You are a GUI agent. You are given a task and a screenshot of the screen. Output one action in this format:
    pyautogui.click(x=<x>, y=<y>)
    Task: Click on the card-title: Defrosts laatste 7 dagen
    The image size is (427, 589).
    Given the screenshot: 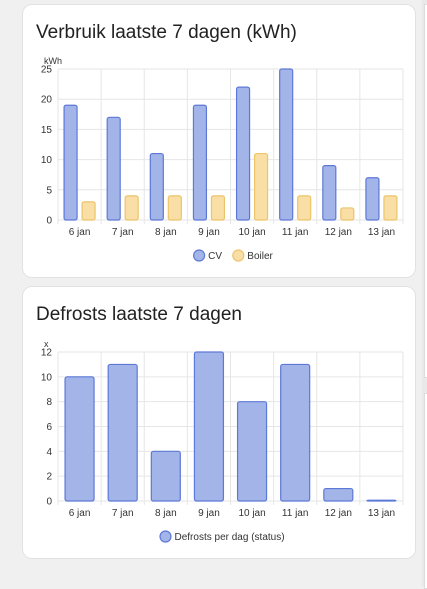 What is the action you would take?
    pyautogui.click(x=139, y=314)
    